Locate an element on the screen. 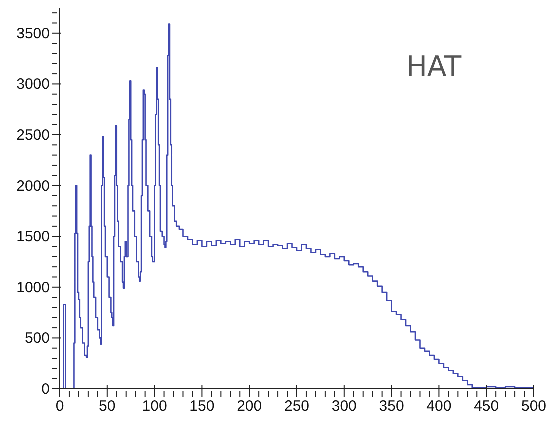 This screenshot has height=433, width=552. x-tick-label: 0 is located at coordinates (60, 406).